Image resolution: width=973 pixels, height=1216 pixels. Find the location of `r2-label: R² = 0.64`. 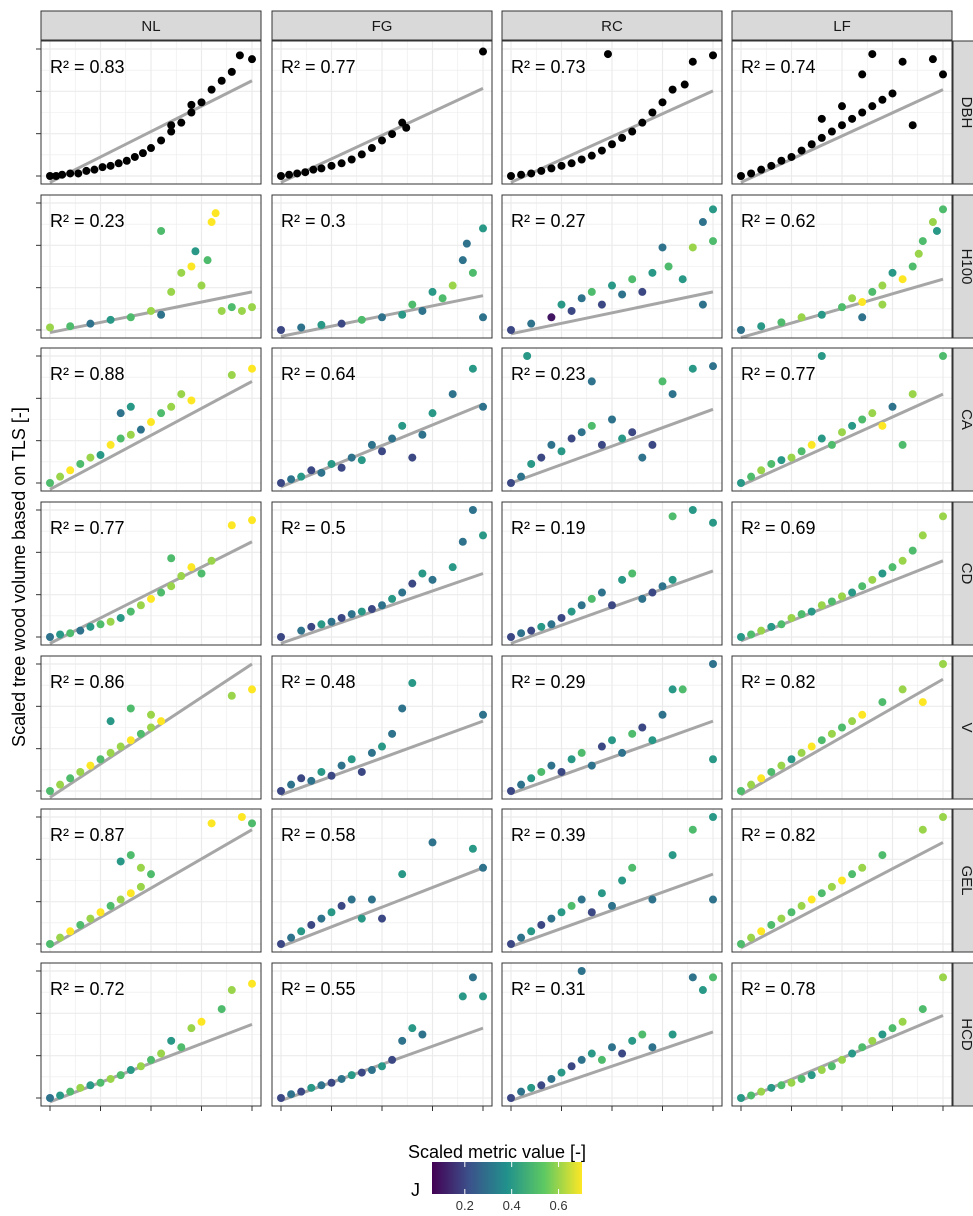

r2-label: R² = 0.64 is located at coordinates (318, 374).